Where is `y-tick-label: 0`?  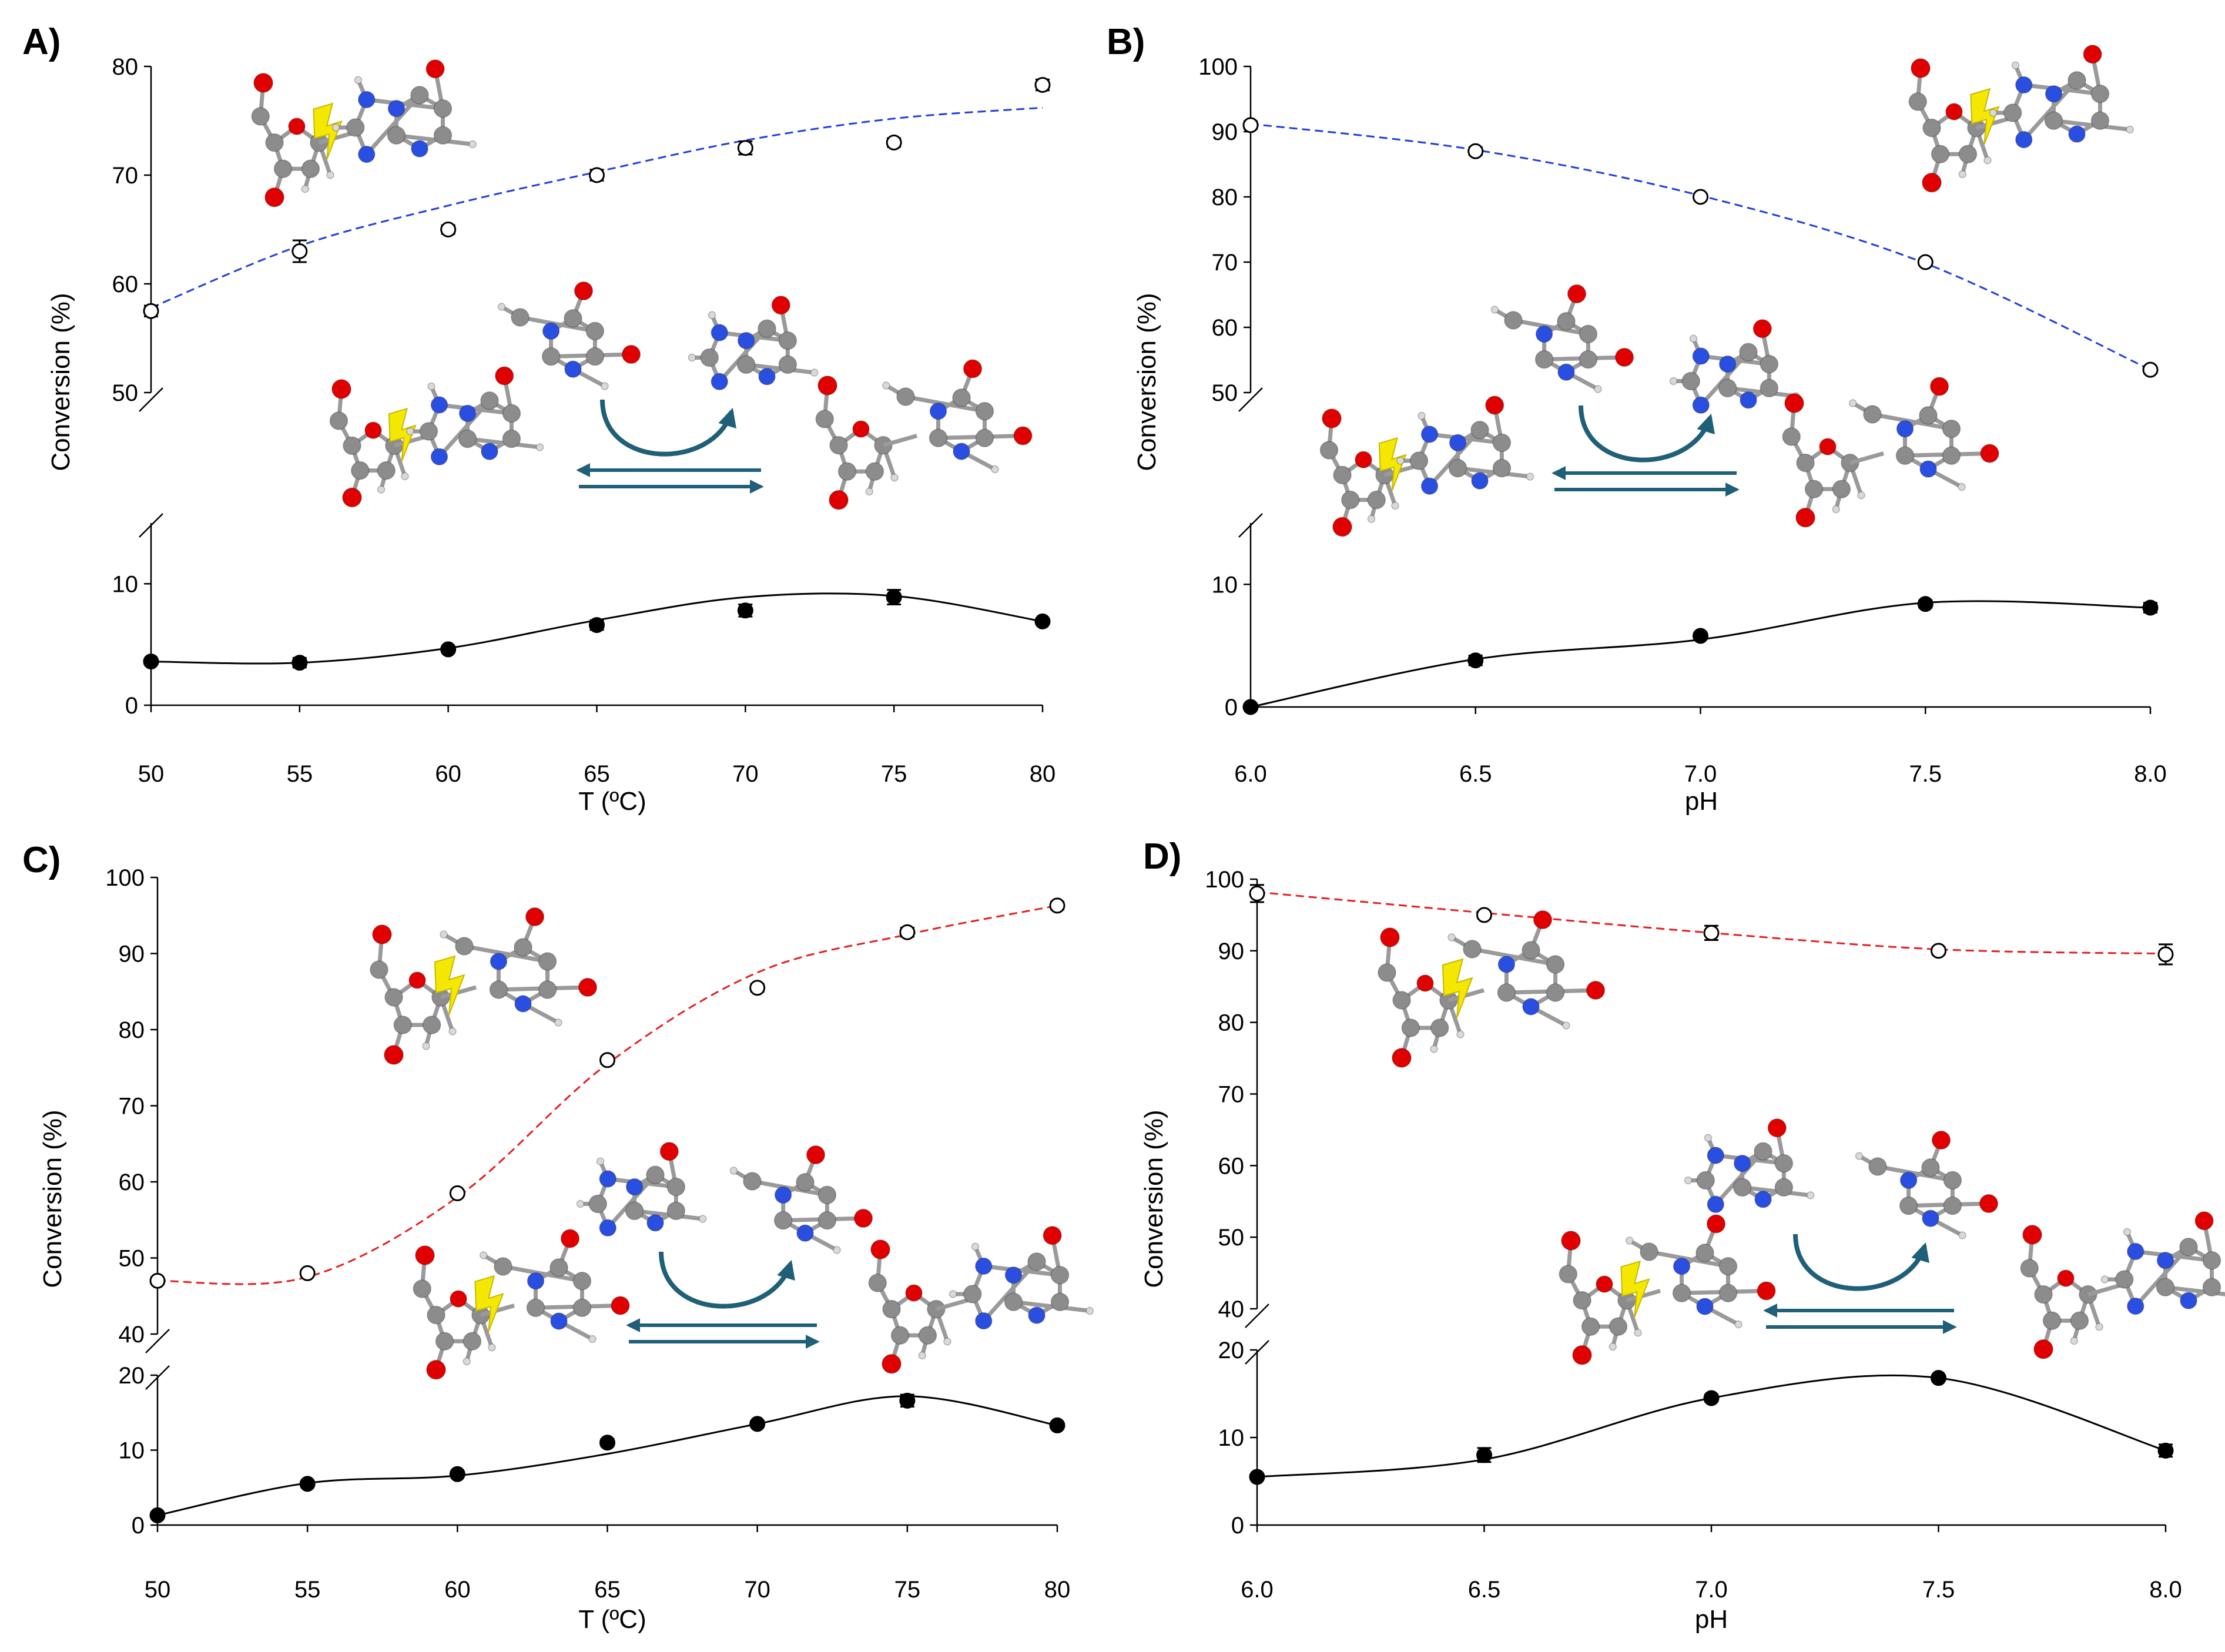
y-tick-label: 0 is located at coordinates (1232, 708).